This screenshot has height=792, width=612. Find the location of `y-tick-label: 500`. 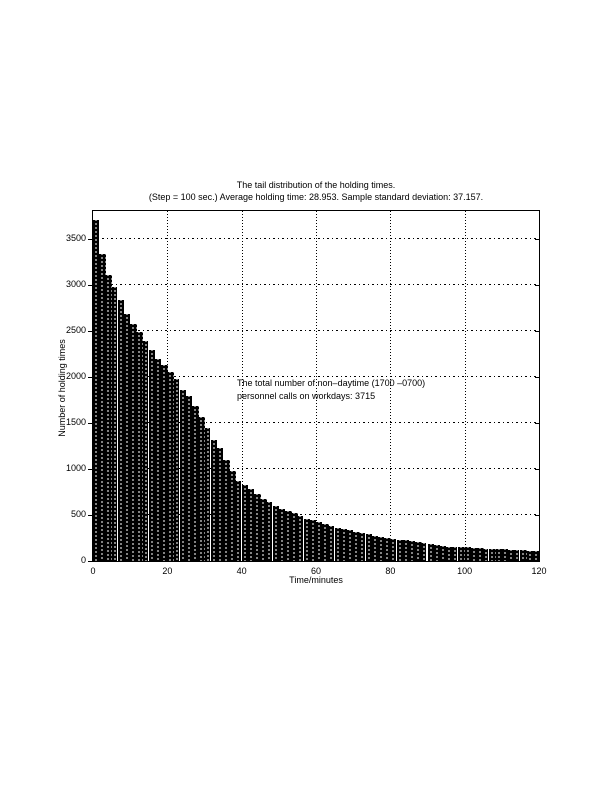

y-tick-label: 500 is located at coordinates (78, 514).